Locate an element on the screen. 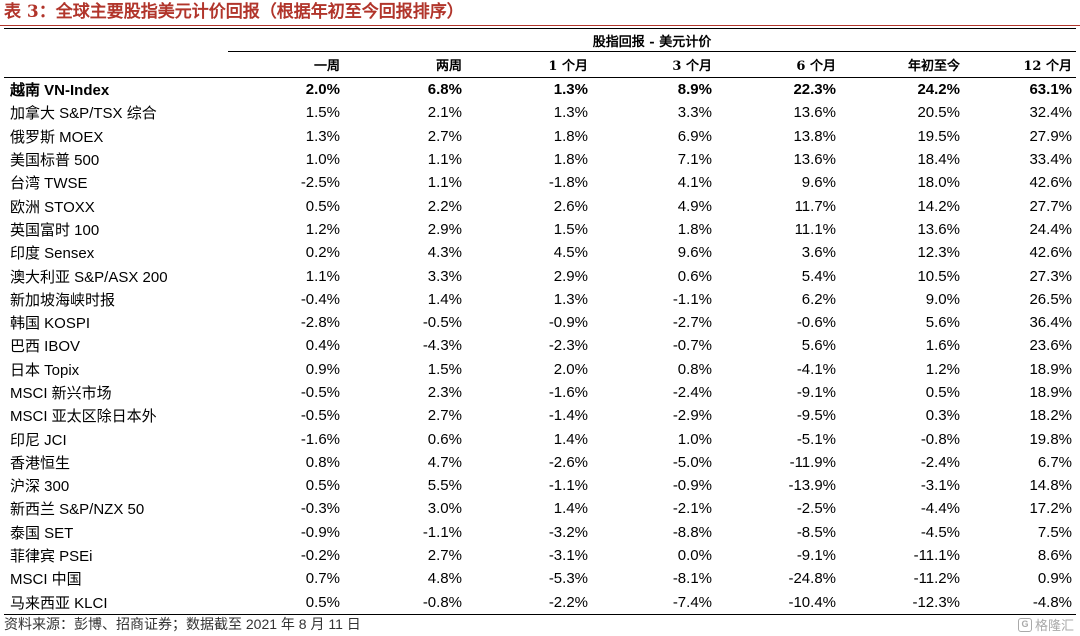  return-value-cell: 23.6% is located at coordinates (1051, 346).